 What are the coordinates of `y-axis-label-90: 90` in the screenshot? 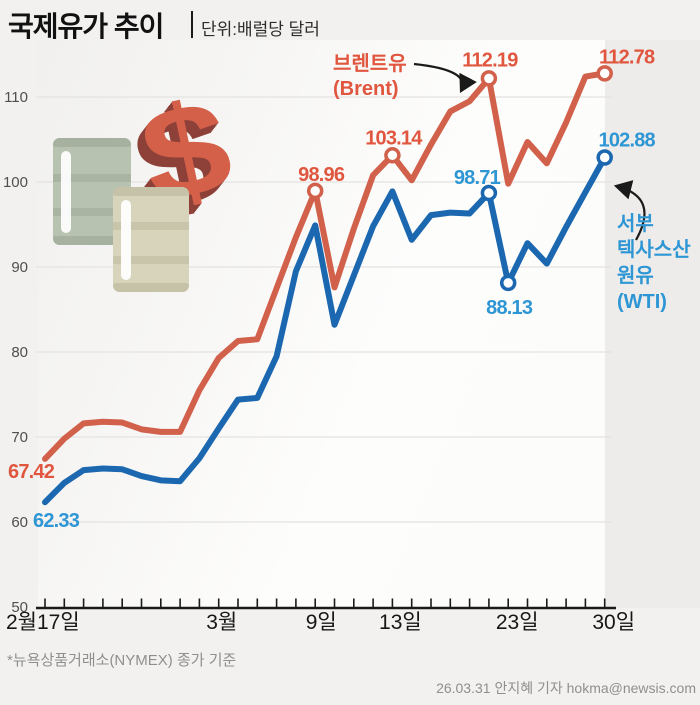 It's located at (19, 267).